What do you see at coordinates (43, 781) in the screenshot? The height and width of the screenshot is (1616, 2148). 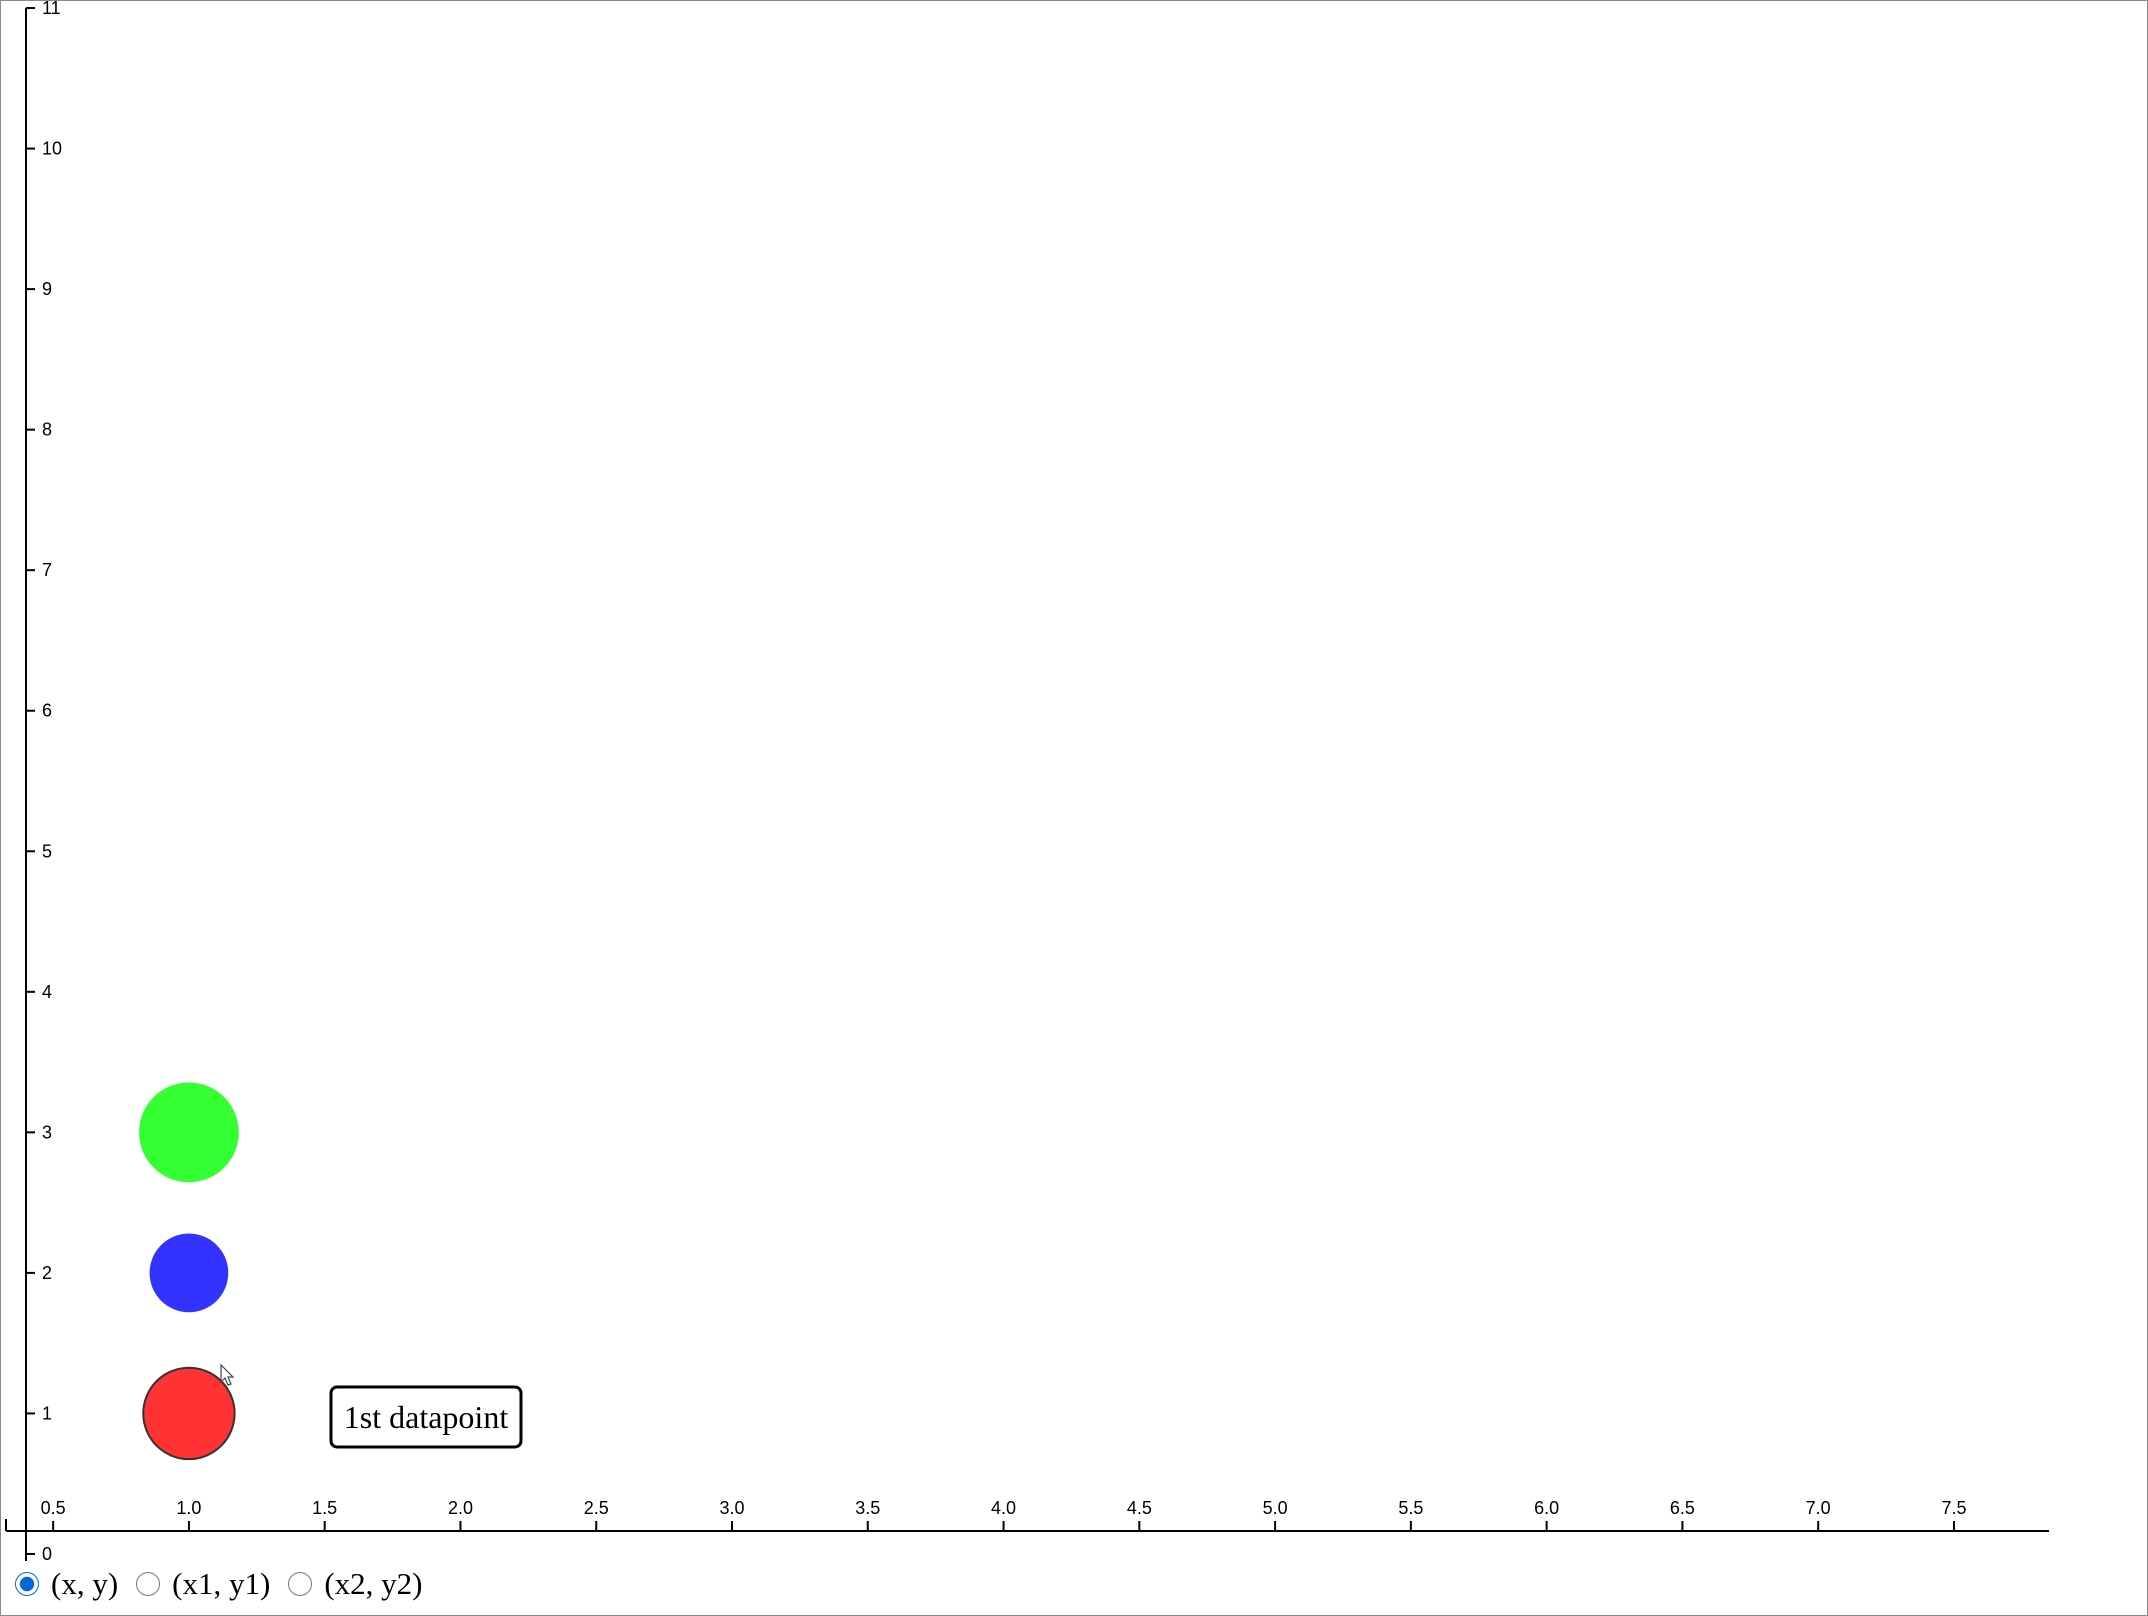 I see `y-axis: 0 1 2 3 4 5 6 7 8 9 10 11` at bounding box center [43, 781].